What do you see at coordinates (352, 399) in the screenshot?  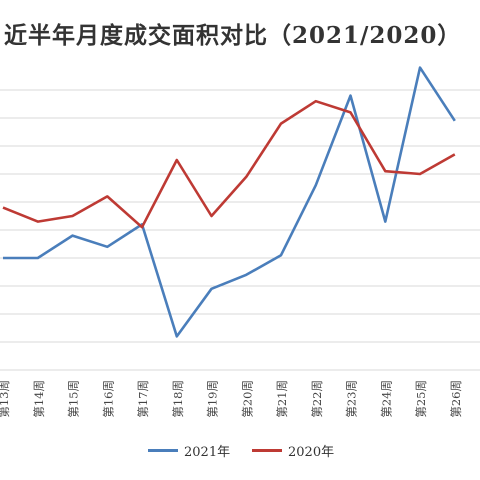 I see `x-tick-label: 第23周` at bounding box center [352, 399].